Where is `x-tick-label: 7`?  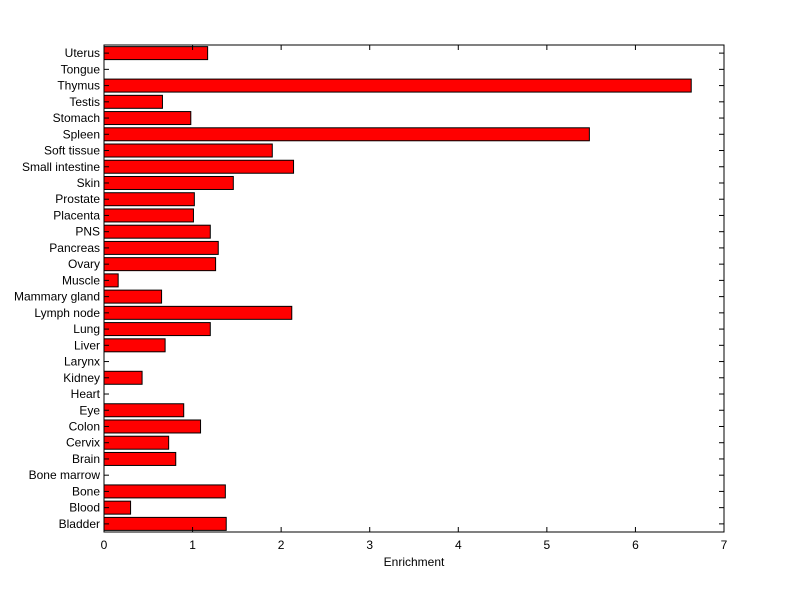
x-tick-label: 7 is located at coordinates (724, 545).